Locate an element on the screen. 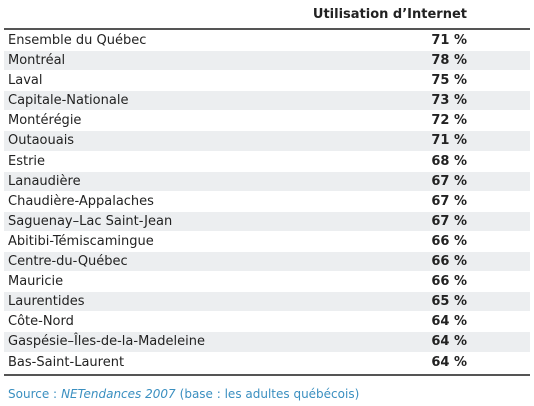 The width and height of the screenshot is (534, 406). region-name: Chaudière-Appalaches is located at coordinates (81, 201).